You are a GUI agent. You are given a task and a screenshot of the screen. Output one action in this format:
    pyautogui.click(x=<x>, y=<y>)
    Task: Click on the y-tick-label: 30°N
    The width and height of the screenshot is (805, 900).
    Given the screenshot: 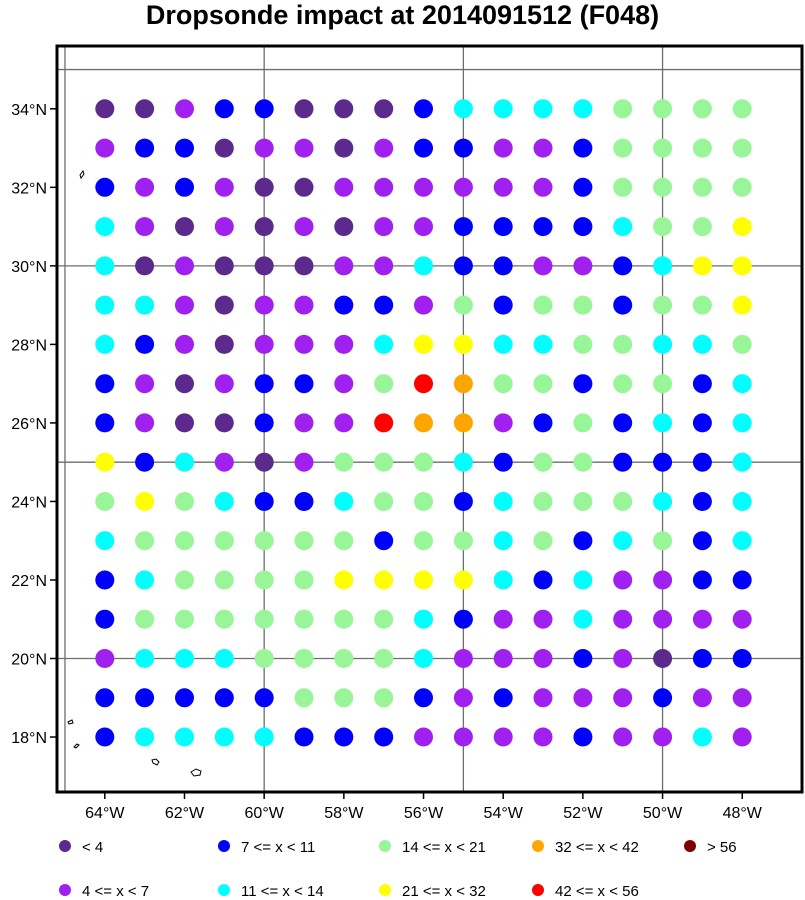 What is the action you would take?
    pyautogui.click(x=29, y=267)
    